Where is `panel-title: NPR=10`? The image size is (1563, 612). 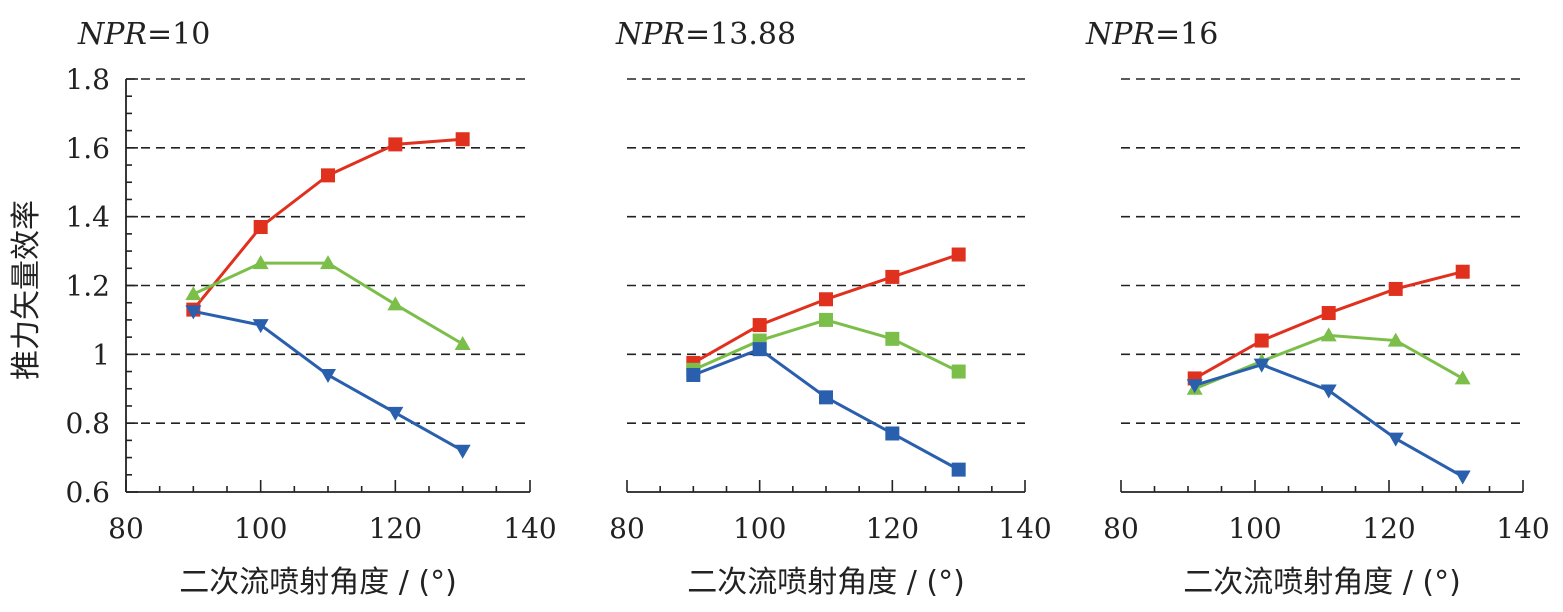 panel-title: NPR=10 is located at coordinates (143, 34).